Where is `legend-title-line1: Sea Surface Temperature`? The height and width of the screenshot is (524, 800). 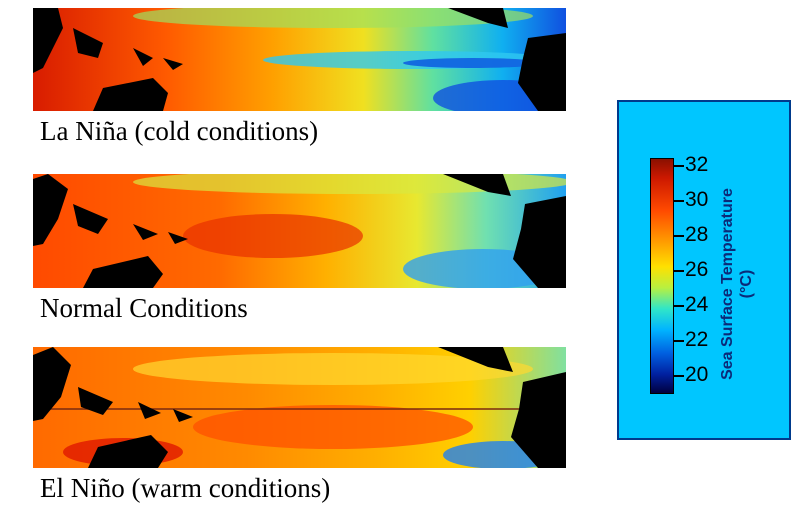 legend-title-line1: Sea Surface Temperature is located at coordinates (727, 284).